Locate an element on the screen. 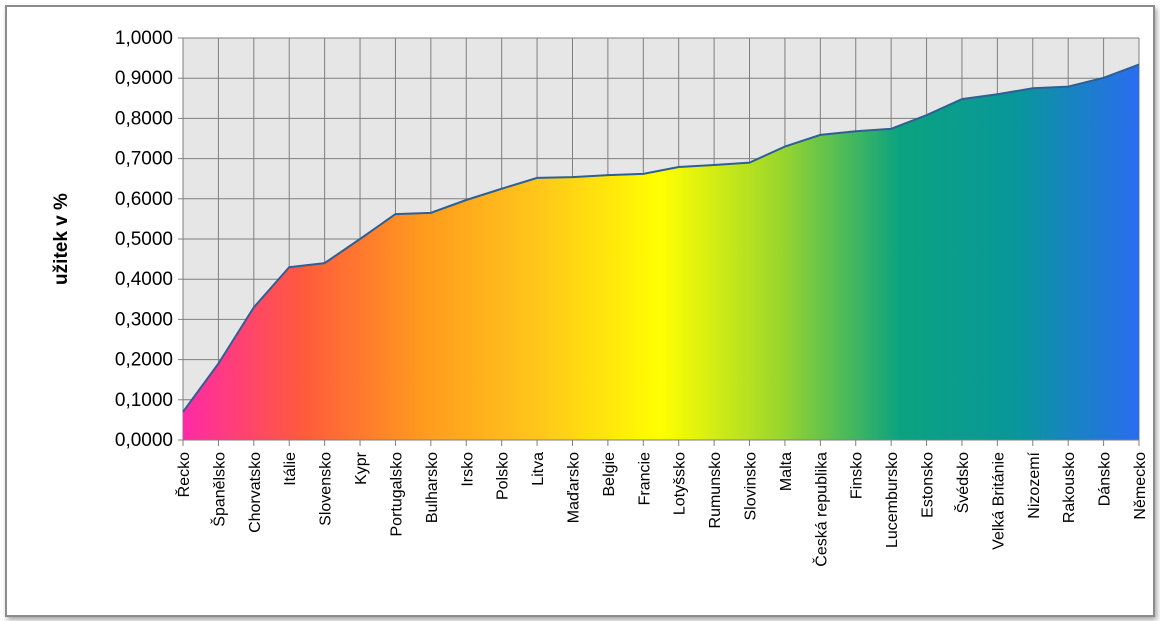 Image resolution: width=1160 pixels, height=621 pixels. x-tick-label: Španělsko is located at coordinates (218, 489).